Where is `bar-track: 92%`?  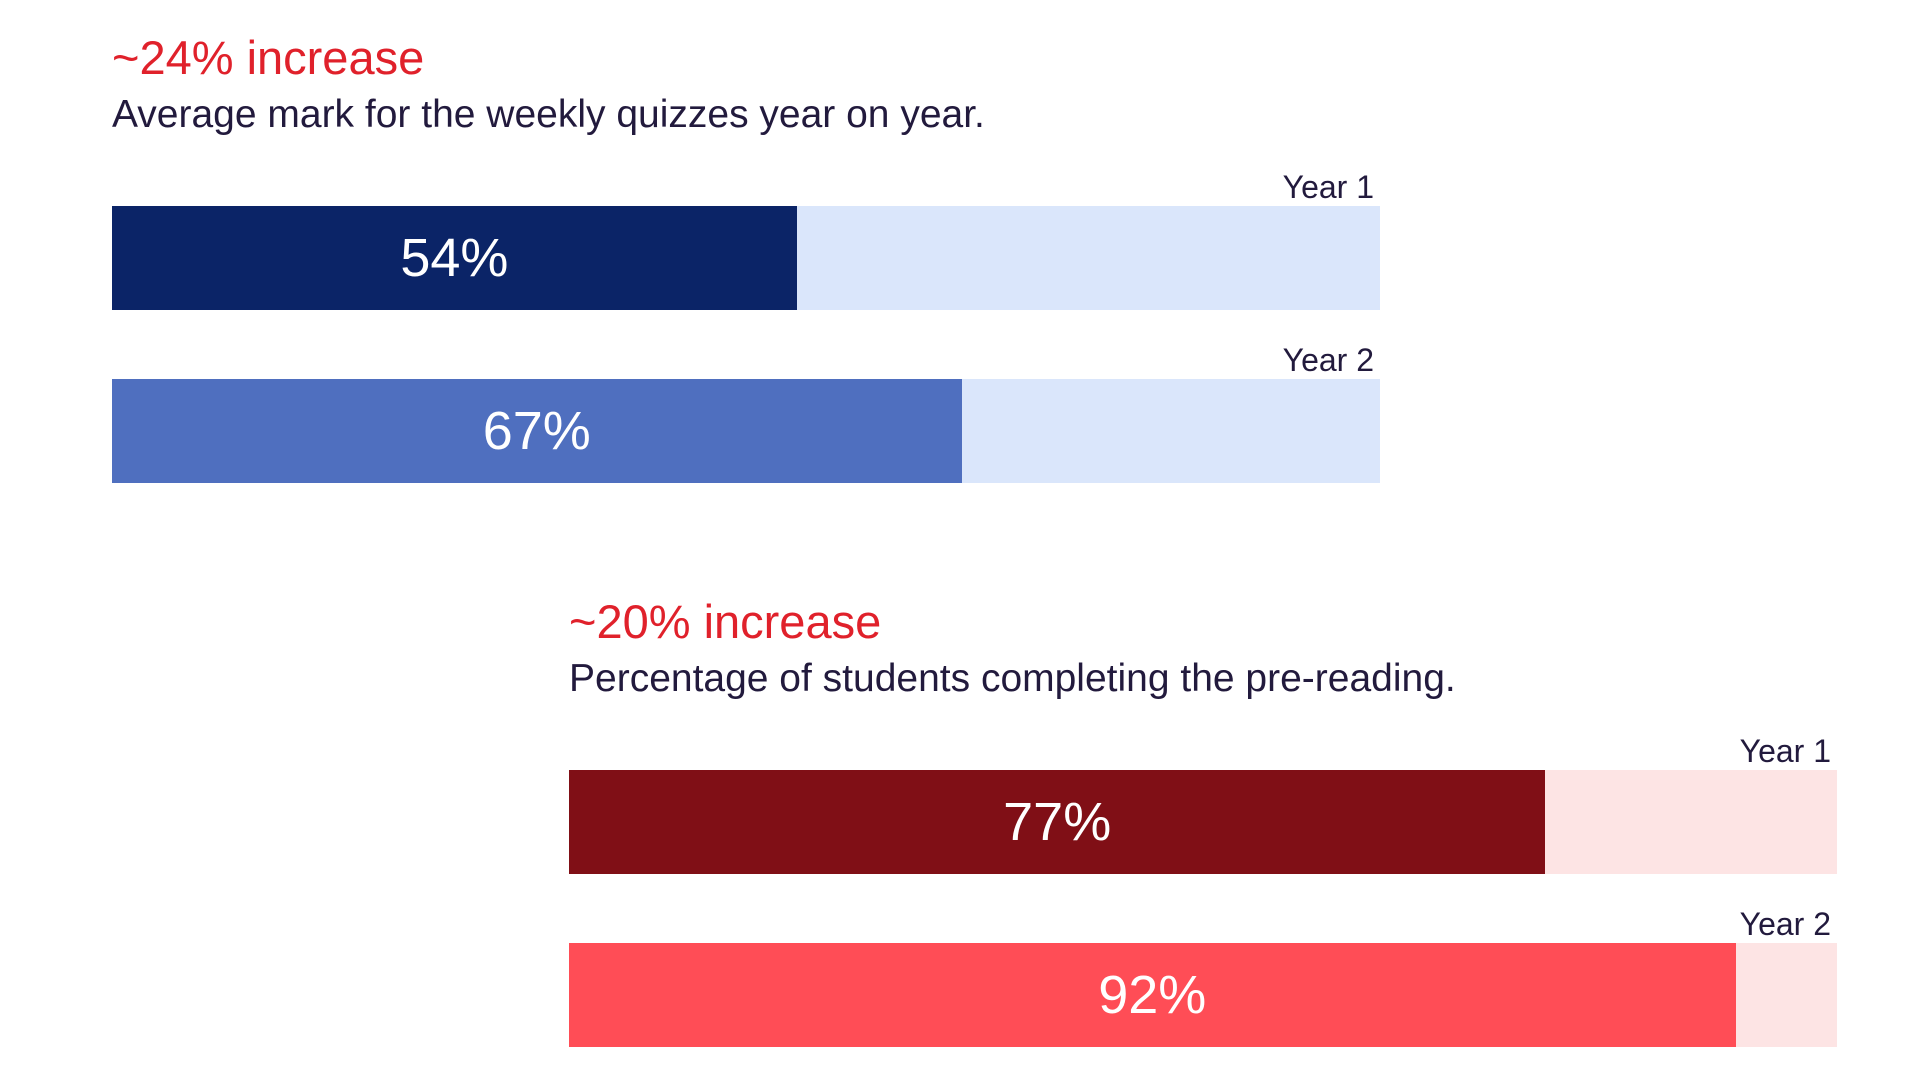 bar-track: 92% is located at coordinates (1203, 995).